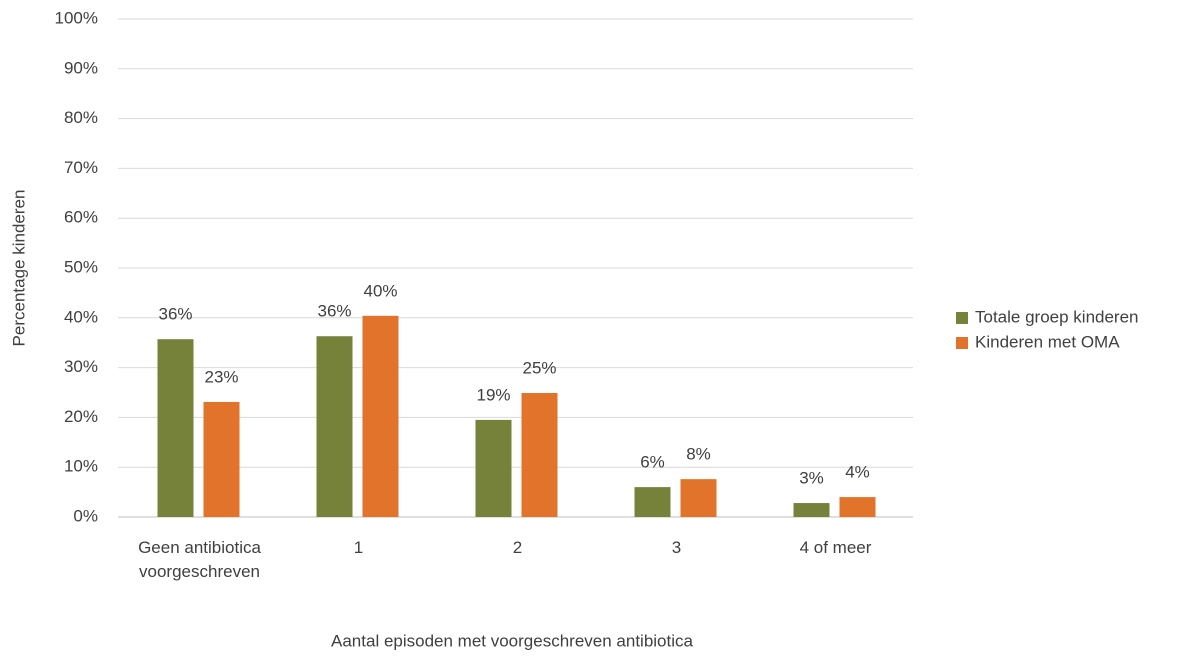  I want to click on data-label: 4%, so click(857, 472).